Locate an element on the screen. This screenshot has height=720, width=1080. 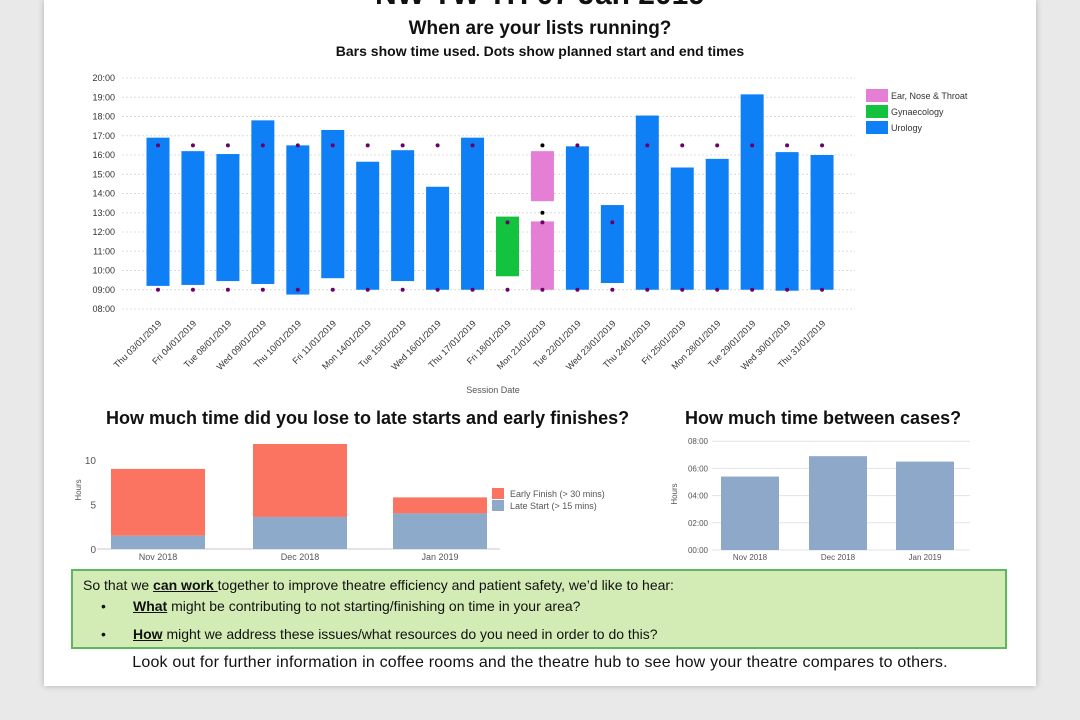
legend-label: Early Finish (> 30 mins) is located at coordinates (557, 494).